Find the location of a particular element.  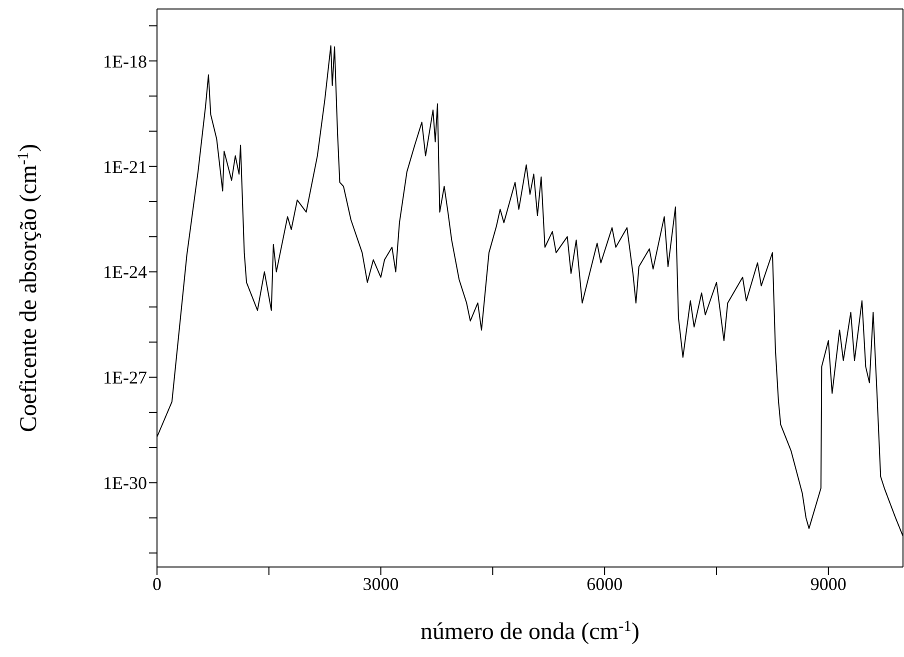

y-tick-label: 1E-18 is located at coordinates (125, 61).